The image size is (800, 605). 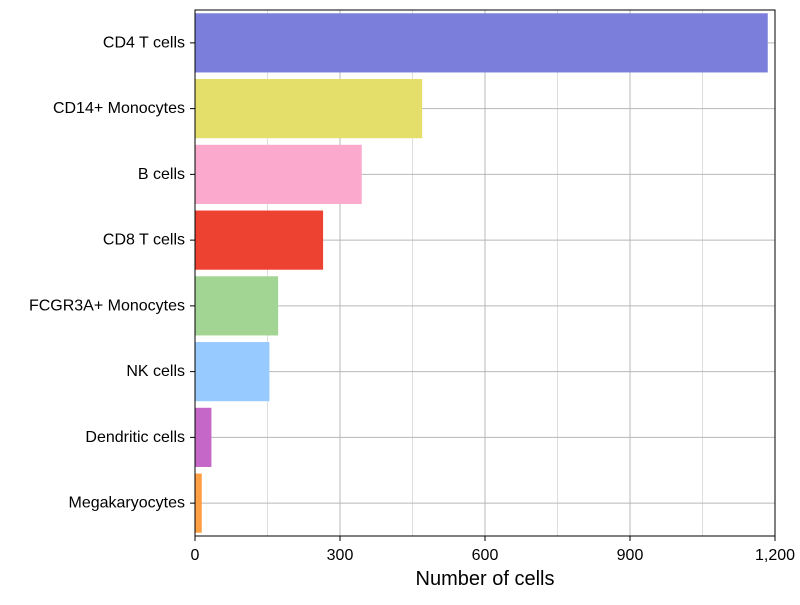 What do you see at coordinates (144, 42) in the screenshot?
I see `y-tick-label: CD4 T cells` at bounding box center [144, 42].